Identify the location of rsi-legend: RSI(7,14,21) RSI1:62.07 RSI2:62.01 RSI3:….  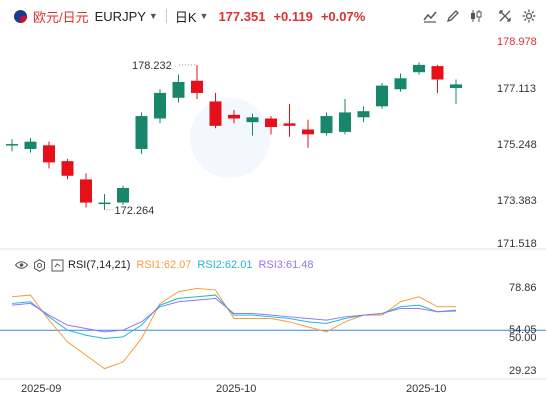
(157, 265).